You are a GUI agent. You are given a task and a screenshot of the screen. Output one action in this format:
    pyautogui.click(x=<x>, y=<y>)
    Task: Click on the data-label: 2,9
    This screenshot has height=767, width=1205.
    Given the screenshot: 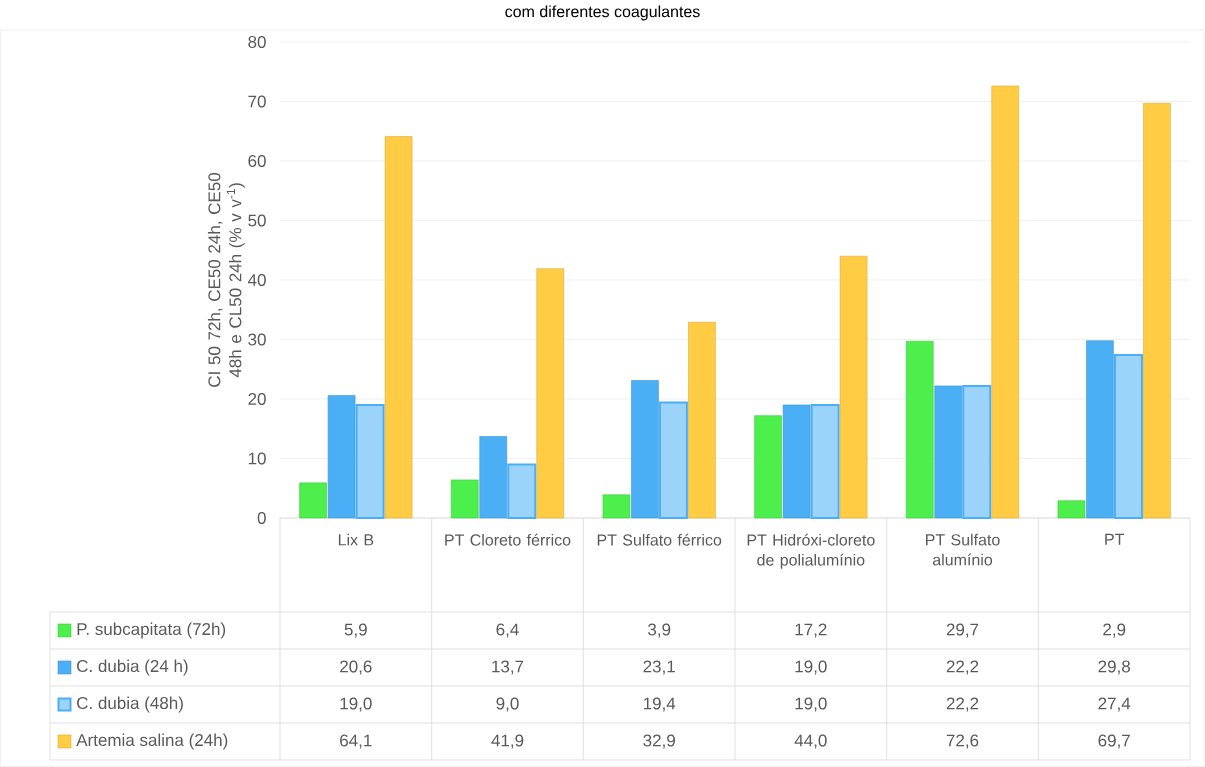 What is the action you would take?
    pyautogui.click(x=1114, y=630)
    